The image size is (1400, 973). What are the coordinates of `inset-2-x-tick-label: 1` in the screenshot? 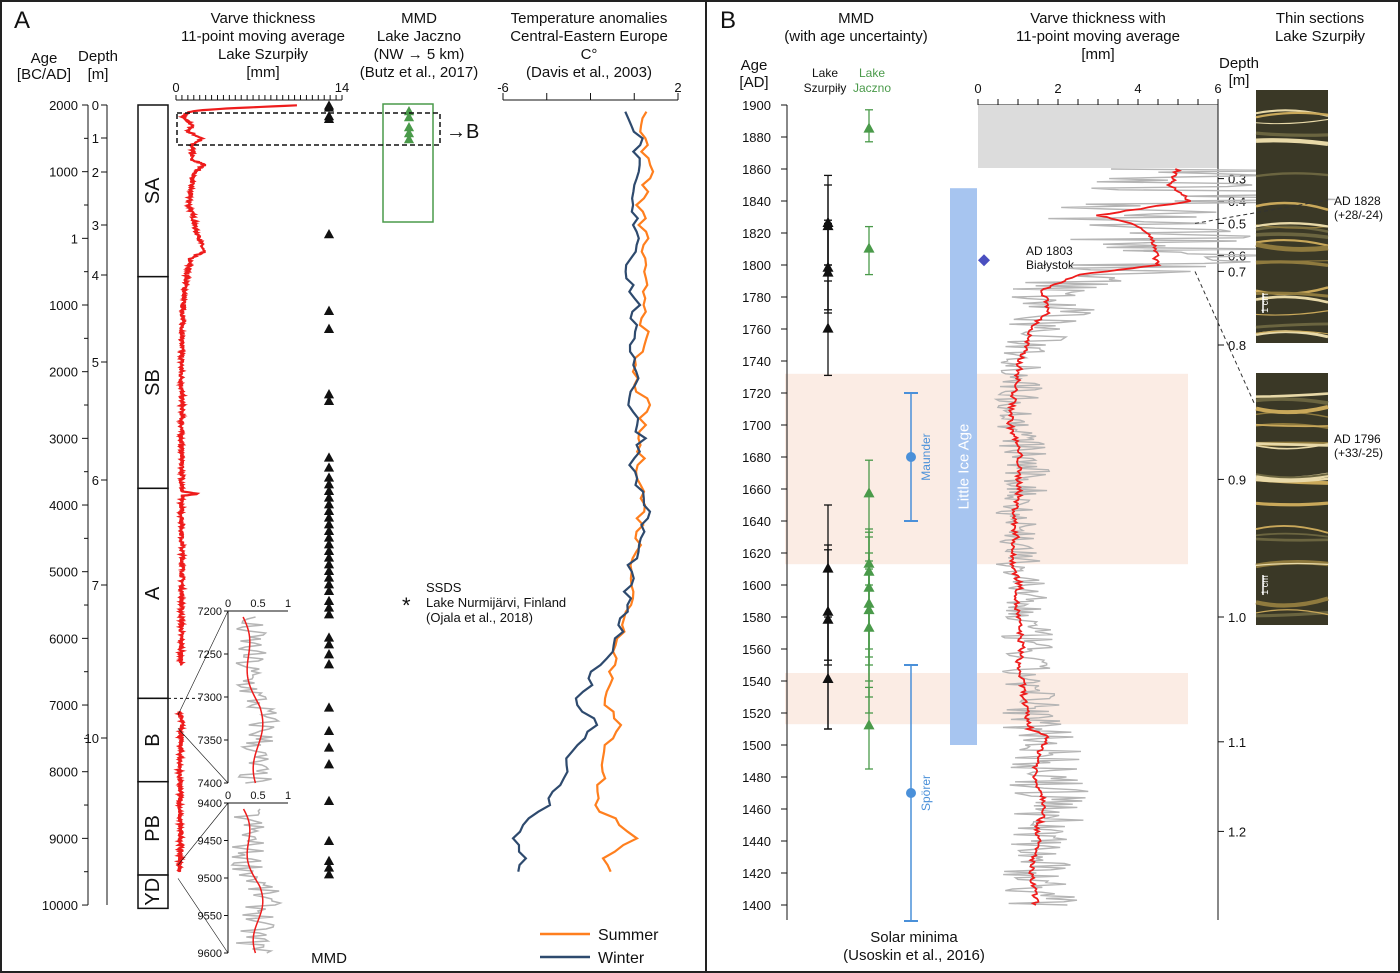 It's located at (288, 796).